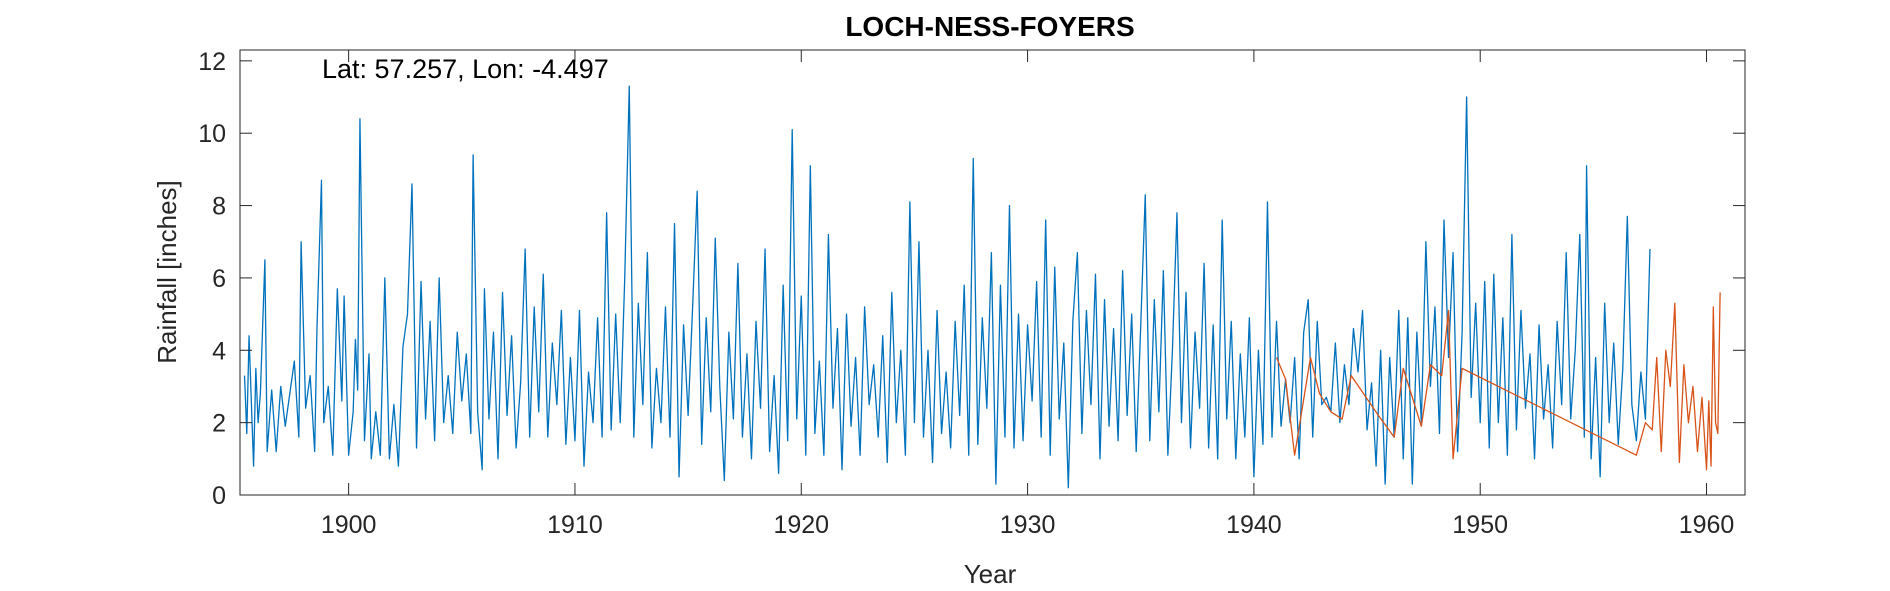 The image size is (1890, 591). Describe the element at coordinates (801, 525) in the screenshot. I see `x-tick-label: 1920` at that location.